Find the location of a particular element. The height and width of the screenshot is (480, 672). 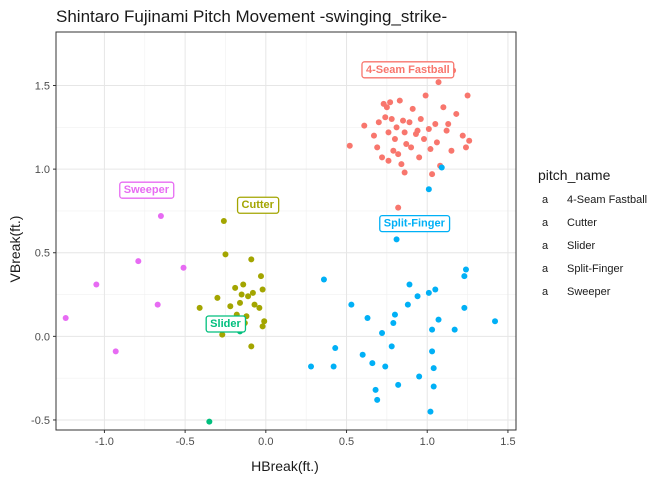

y-tick-label: 1.5 is located at coordinates (42, 87).